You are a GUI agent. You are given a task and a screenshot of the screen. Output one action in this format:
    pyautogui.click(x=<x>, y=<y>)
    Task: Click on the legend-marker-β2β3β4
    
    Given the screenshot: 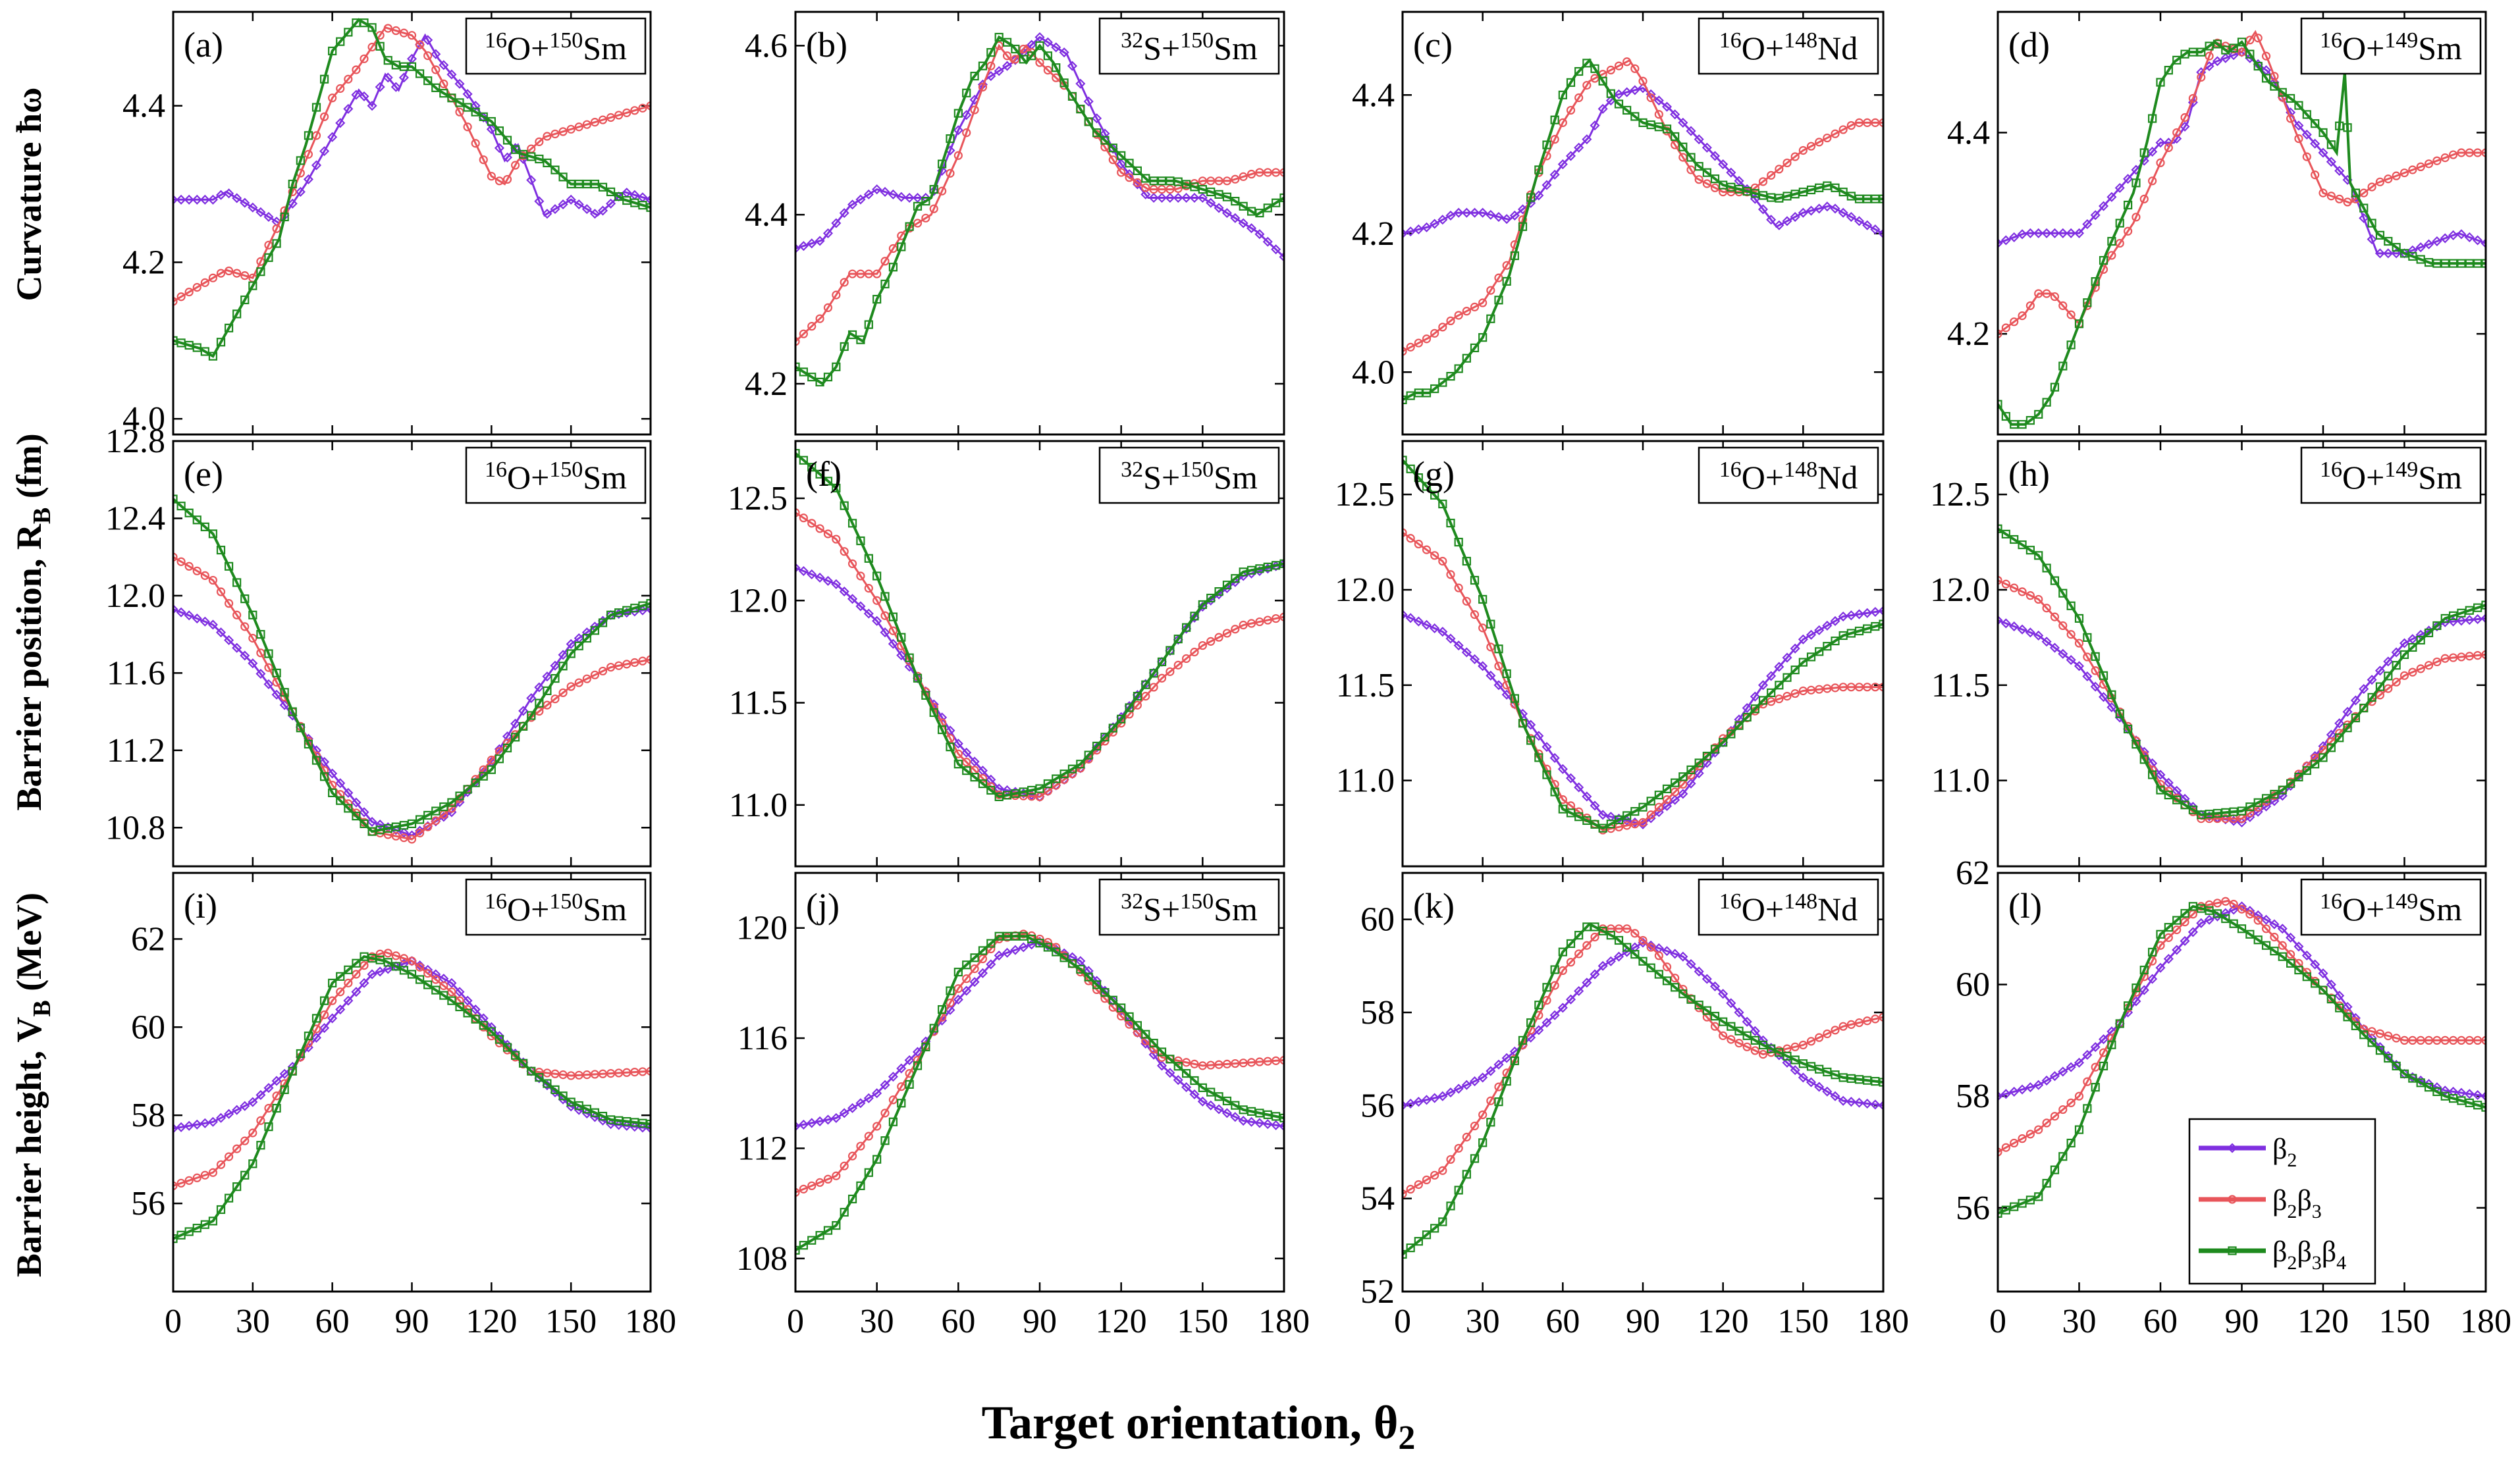 What is the action you would take?
    pyautogui.click(x=2232, y=1251)
    